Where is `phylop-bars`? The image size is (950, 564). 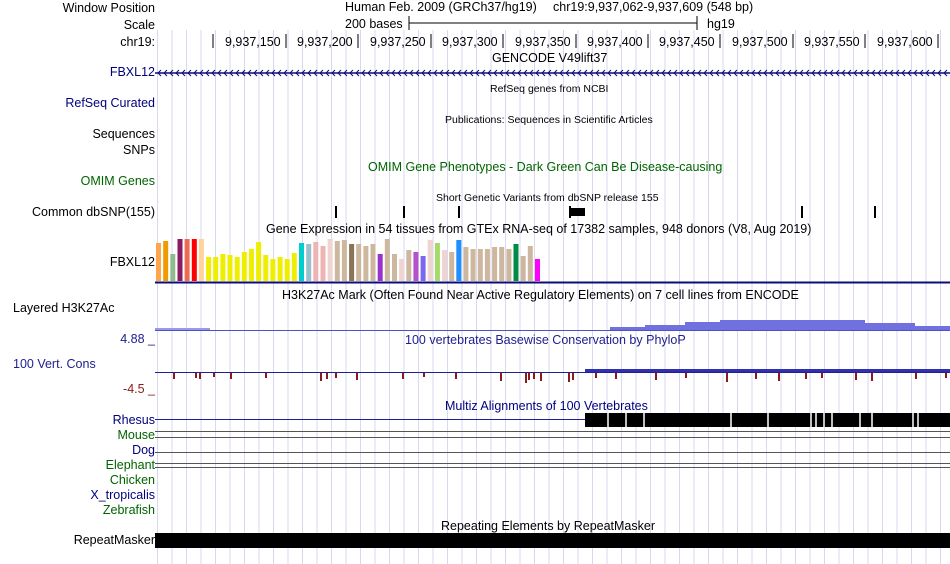
phylop-bars is located at coordinates (561, 376).